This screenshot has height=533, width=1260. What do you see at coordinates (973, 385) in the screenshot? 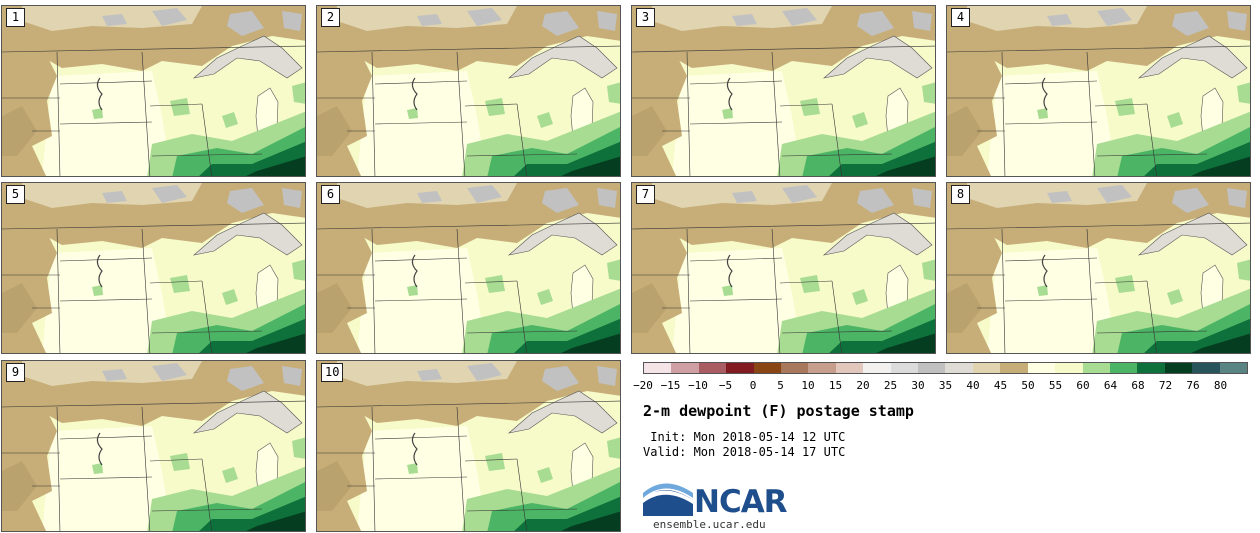
I see `colorbar-tick-label: 40` at bounding box center [973, 385].